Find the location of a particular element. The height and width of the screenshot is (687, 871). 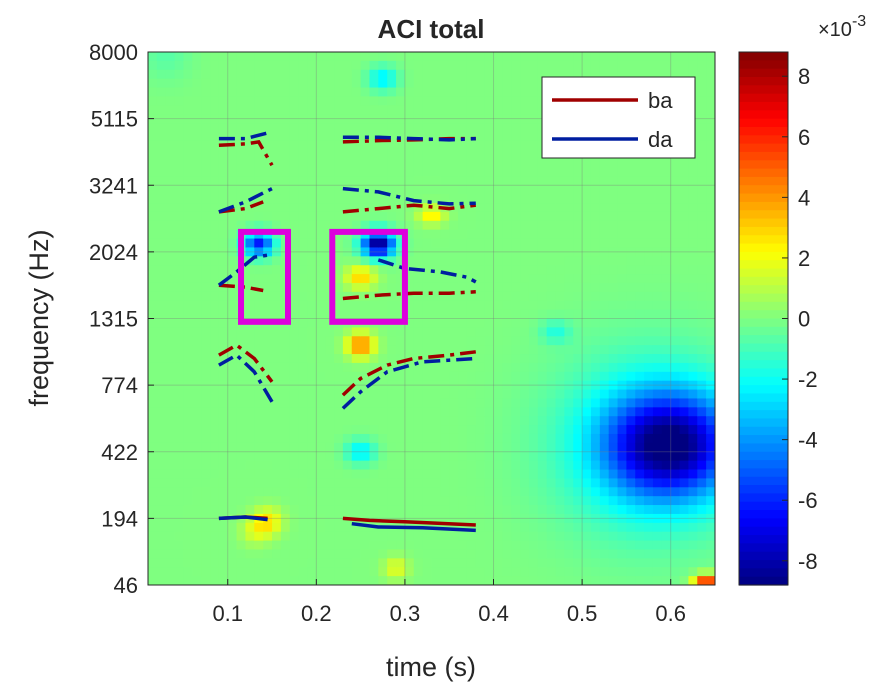

colorbar-tick-label: -4 is located at coordinates (808, 440).